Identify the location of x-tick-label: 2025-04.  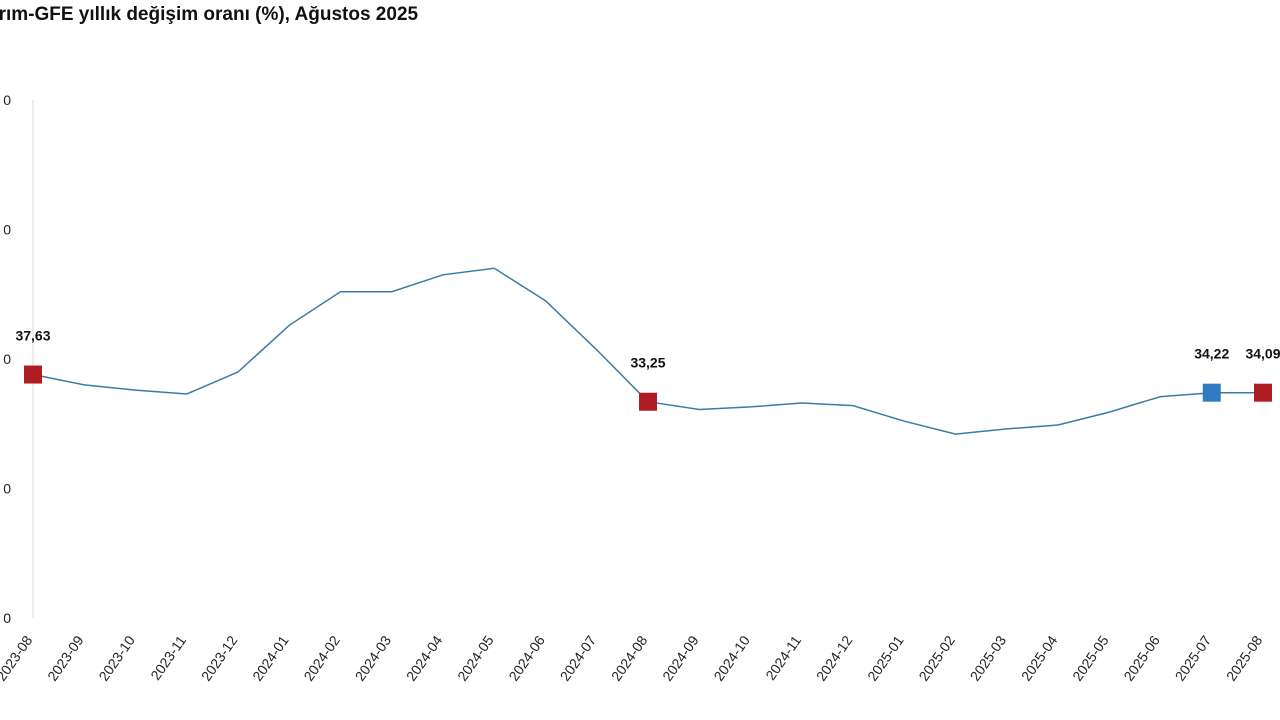
(1039, 657).